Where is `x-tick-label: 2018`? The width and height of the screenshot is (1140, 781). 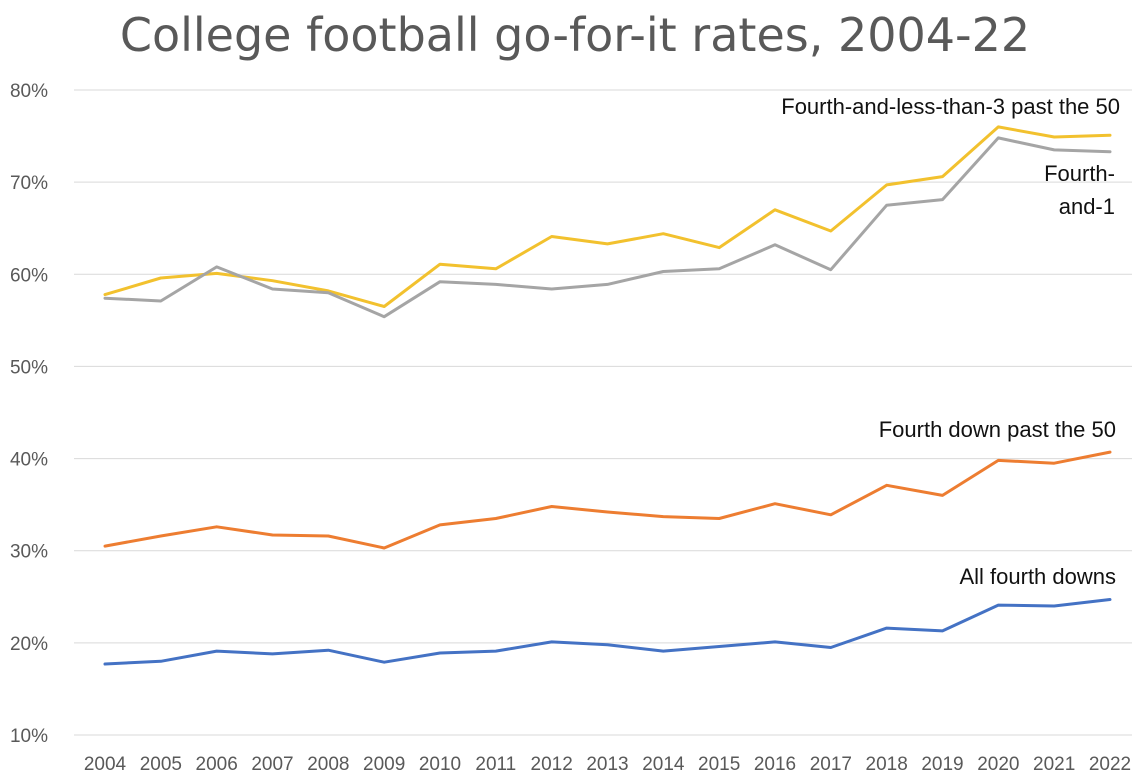 x-tick-label: 2018 is located at coordinates (887, 764).